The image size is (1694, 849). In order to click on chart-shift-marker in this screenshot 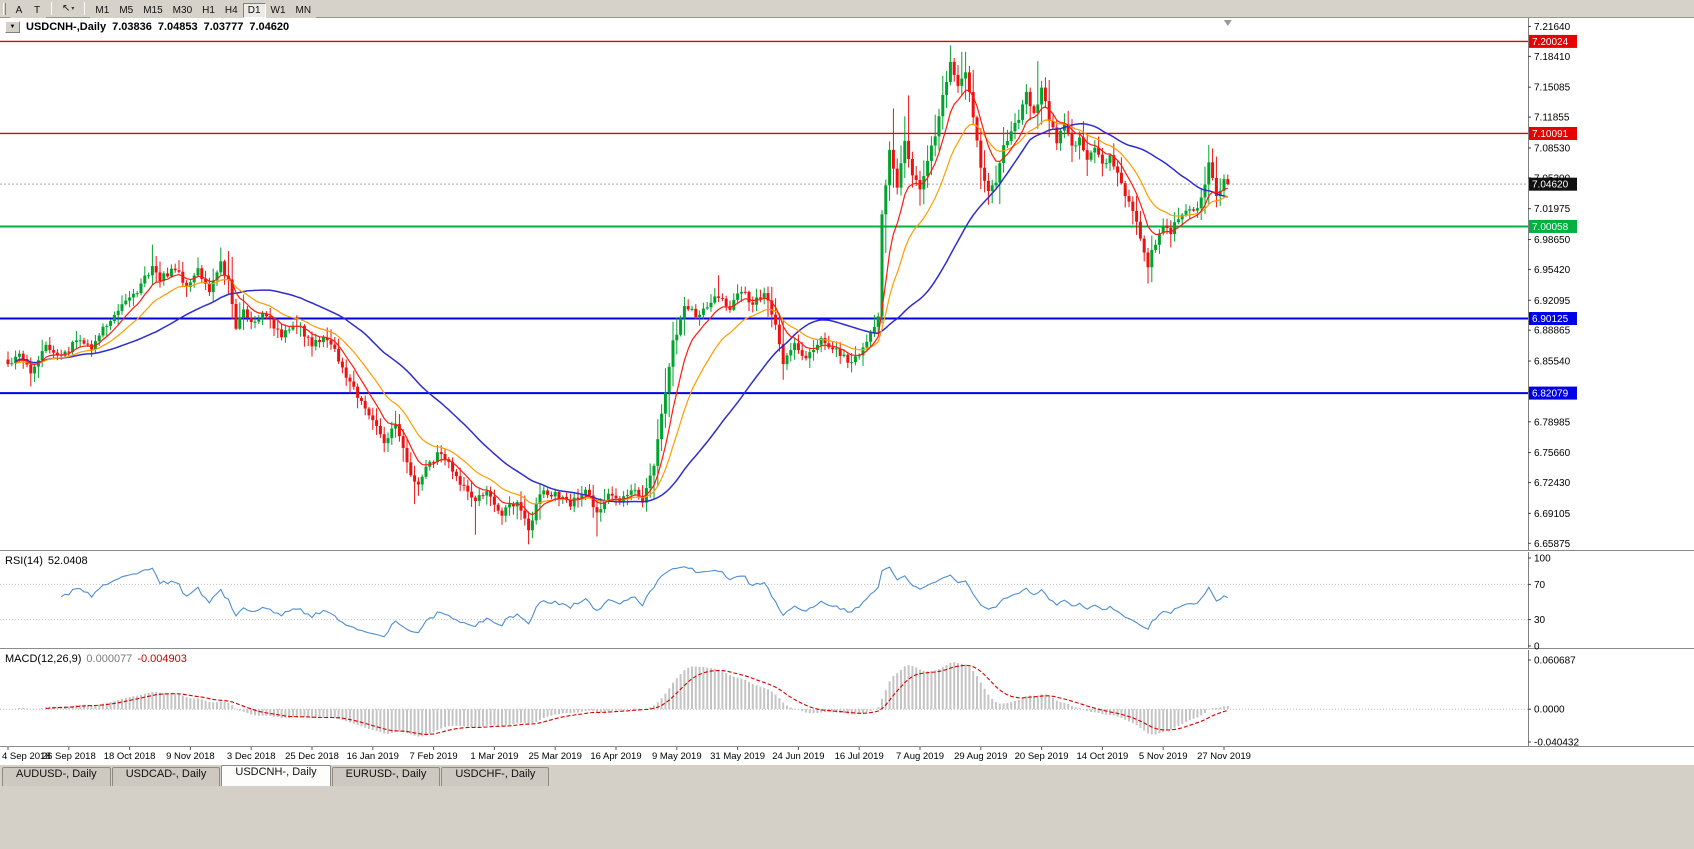, I will do `click(1227, 23)`.